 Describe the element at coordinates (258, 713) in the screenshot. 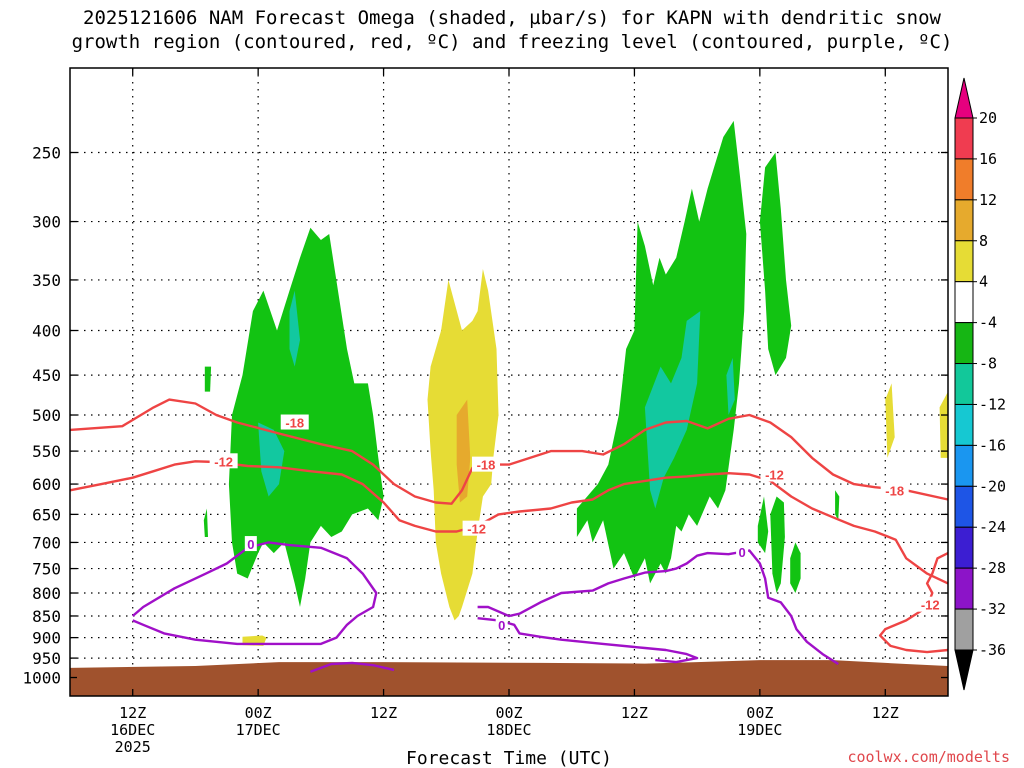

I see `x-tick-label-18-1: 00Z` at that location.